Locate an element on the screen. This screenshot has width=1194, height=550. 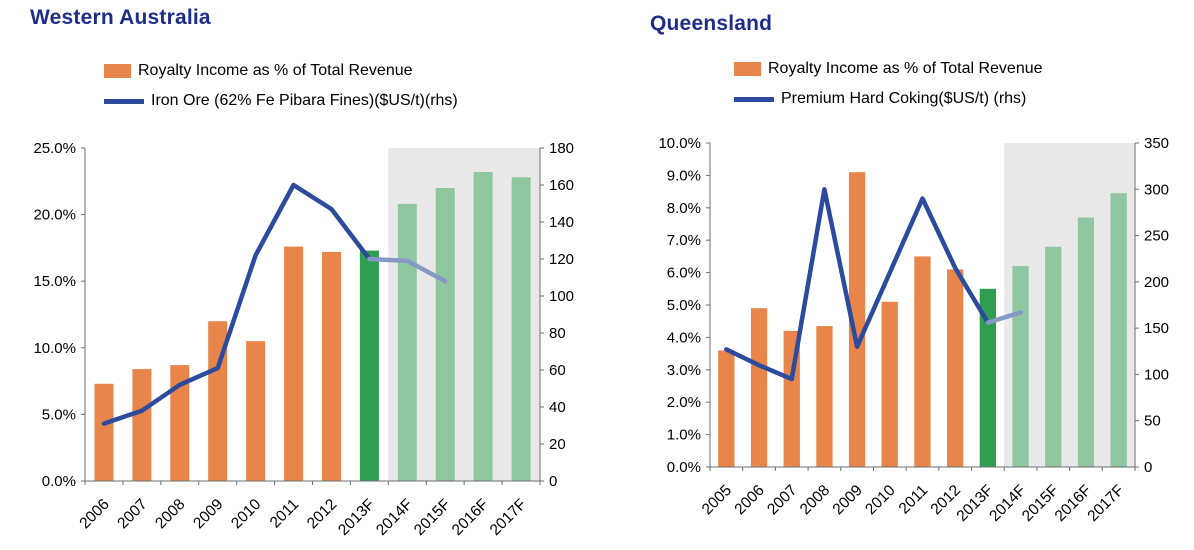
bar-2005 is located at coordinates (726, 408).